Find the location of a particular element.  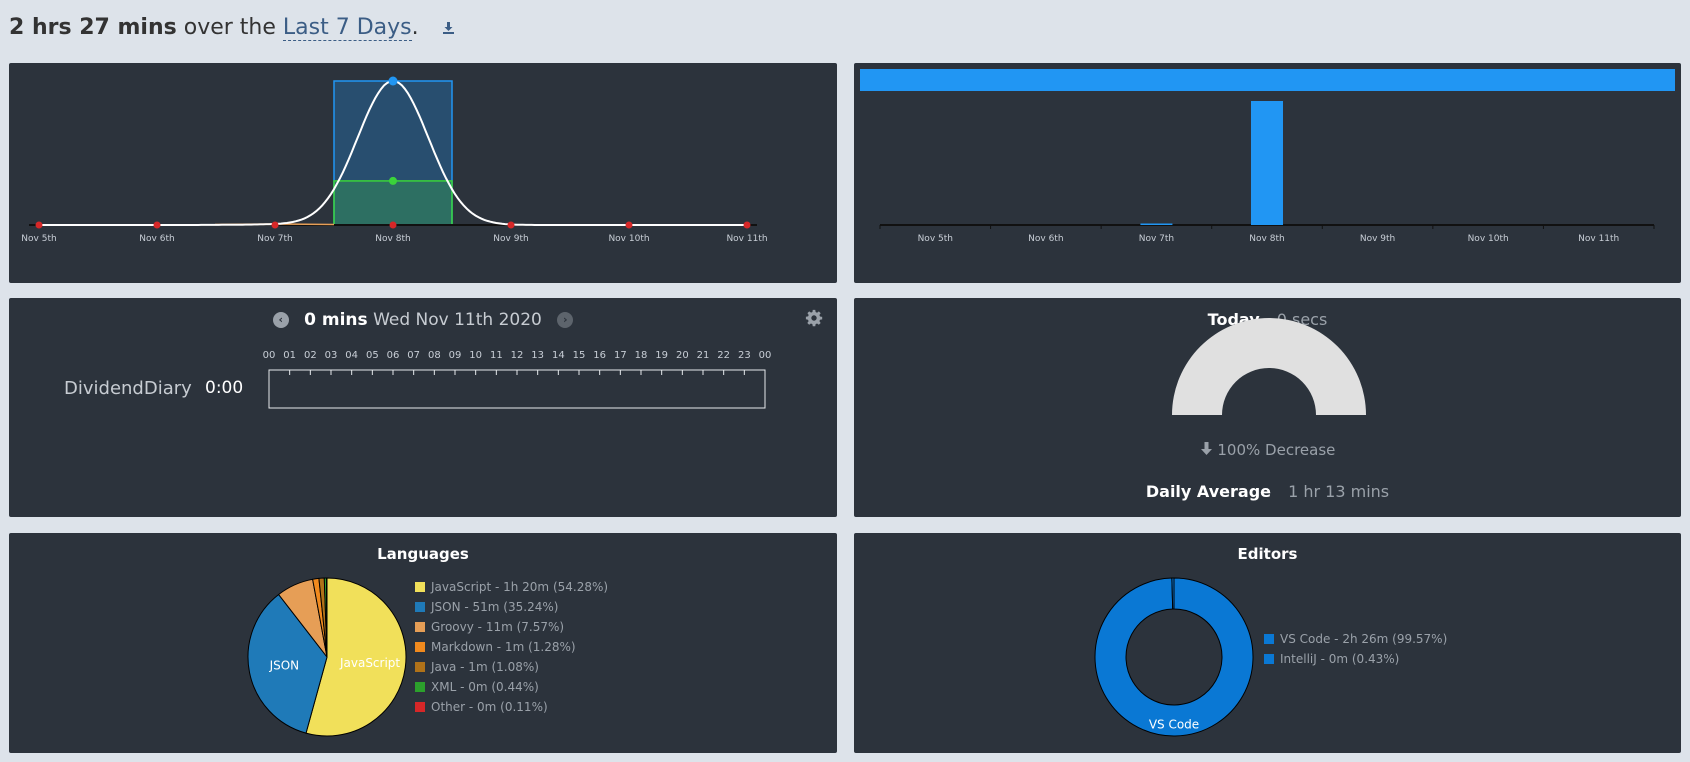

legend-item: Java - 1m (1.08%) is located at coordinates (511, 667).